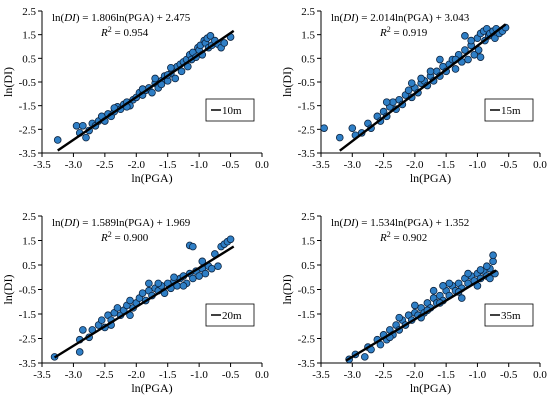 Image resolution: width=550 pixels, height=407 pixels. I want to click on equation-rest: ) = 1.589ln(PGA) + 1.969, so click(133, 223).